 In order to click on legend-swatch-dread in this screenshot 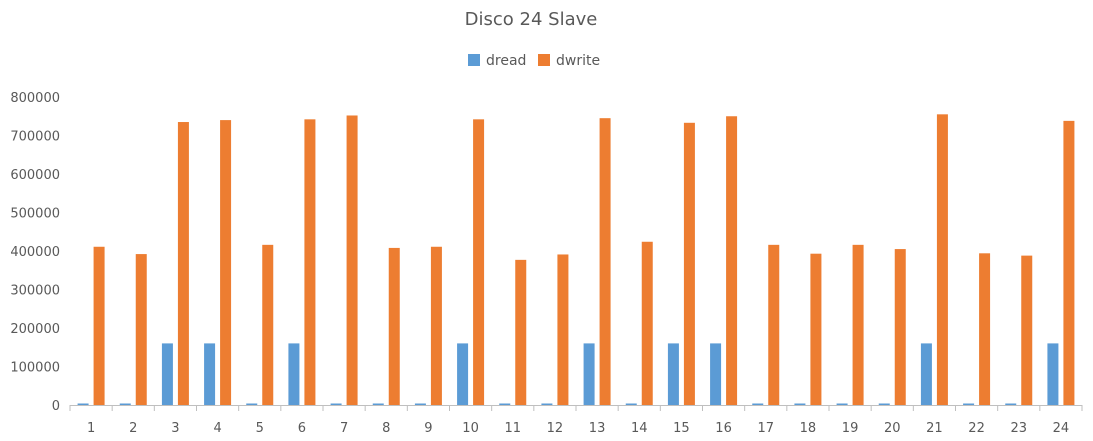, I will do `click(474, 60)`.